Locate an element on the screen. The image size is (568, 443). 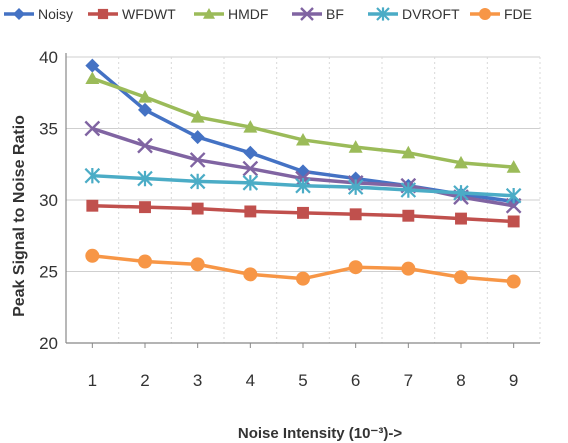
legend-item-fde: FDE is located at coordinates (501, 14).